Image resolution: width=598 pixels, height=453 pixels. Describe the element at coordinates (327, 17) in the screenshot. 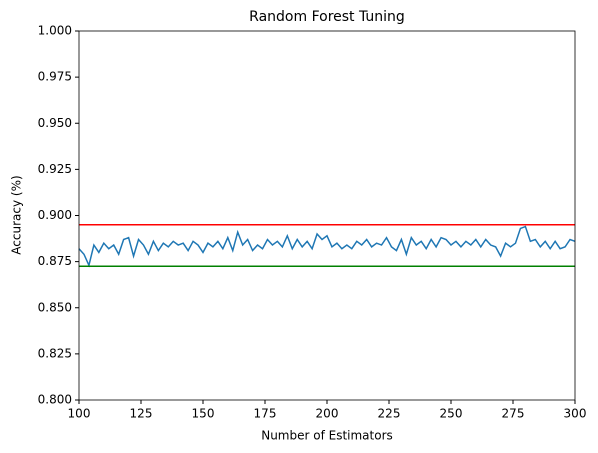

I see `chart-title: Random Forest Tuning` at that location.